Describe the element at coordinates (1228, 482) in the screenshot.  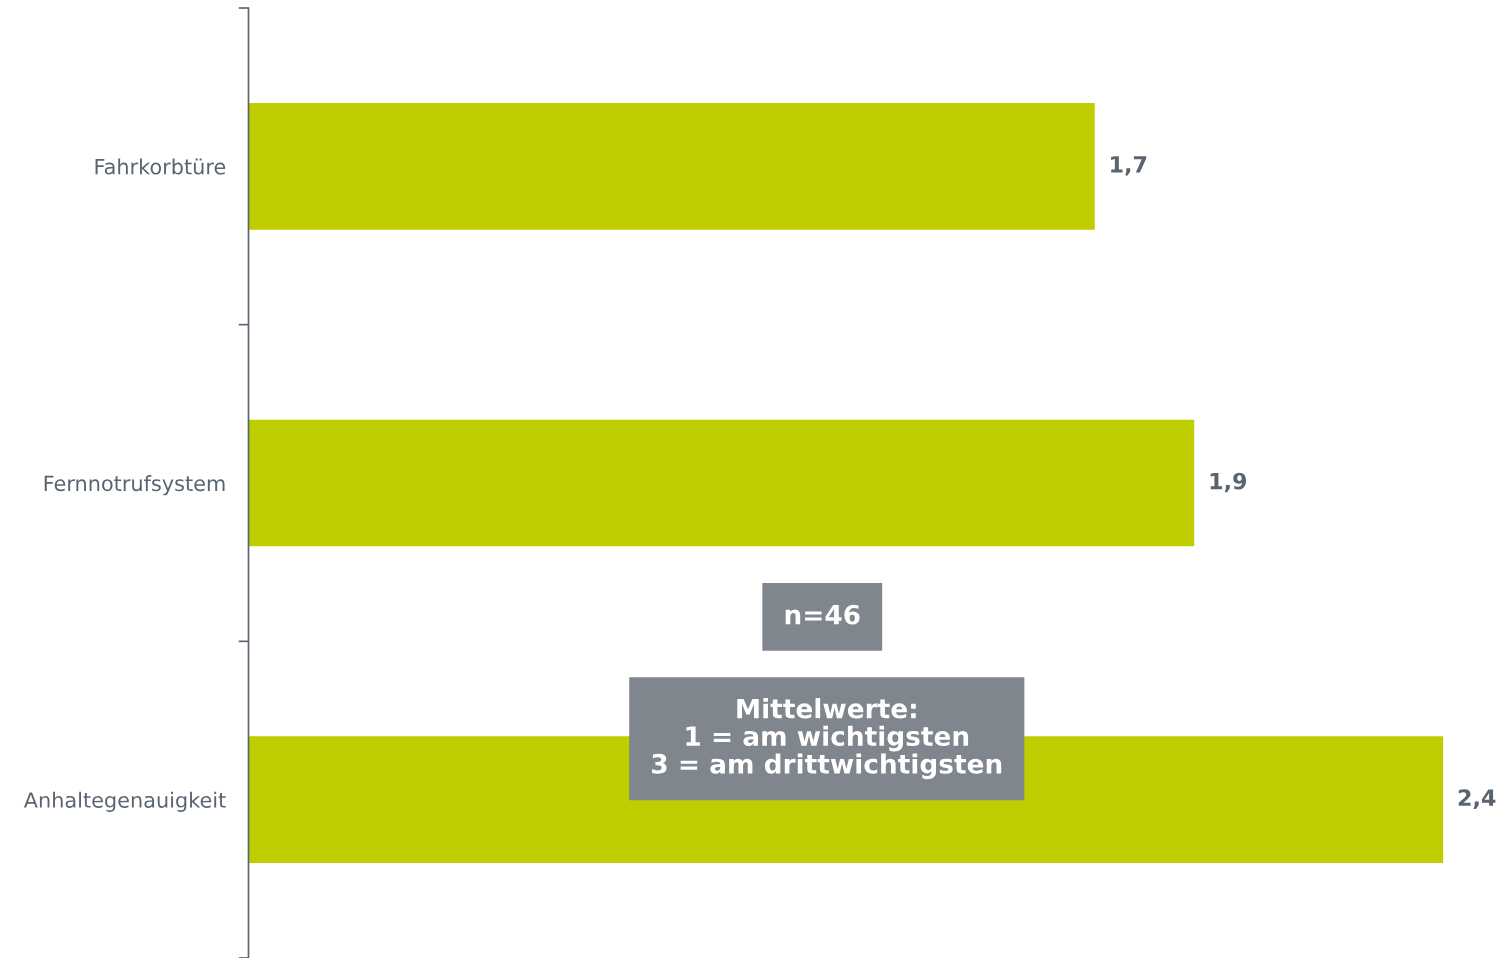
I see `data-label: 1,9` at that location.